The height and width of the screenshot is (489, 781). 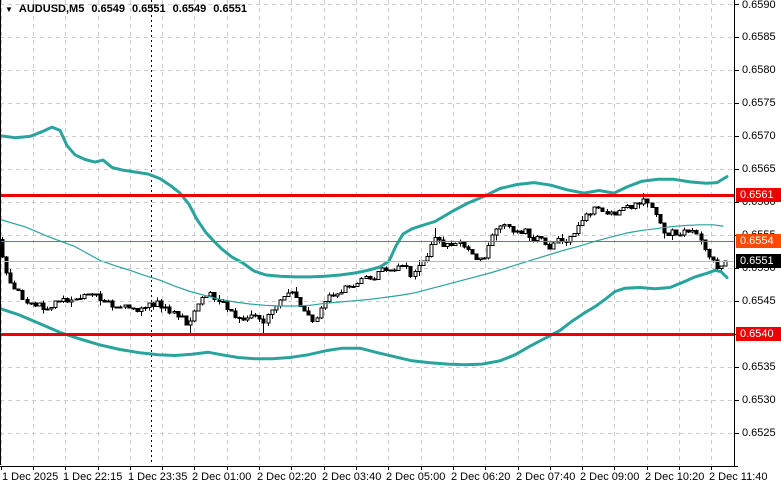 I want to click on time-tick-label: 1 Dec 22:15, so click(x=93, y=477).